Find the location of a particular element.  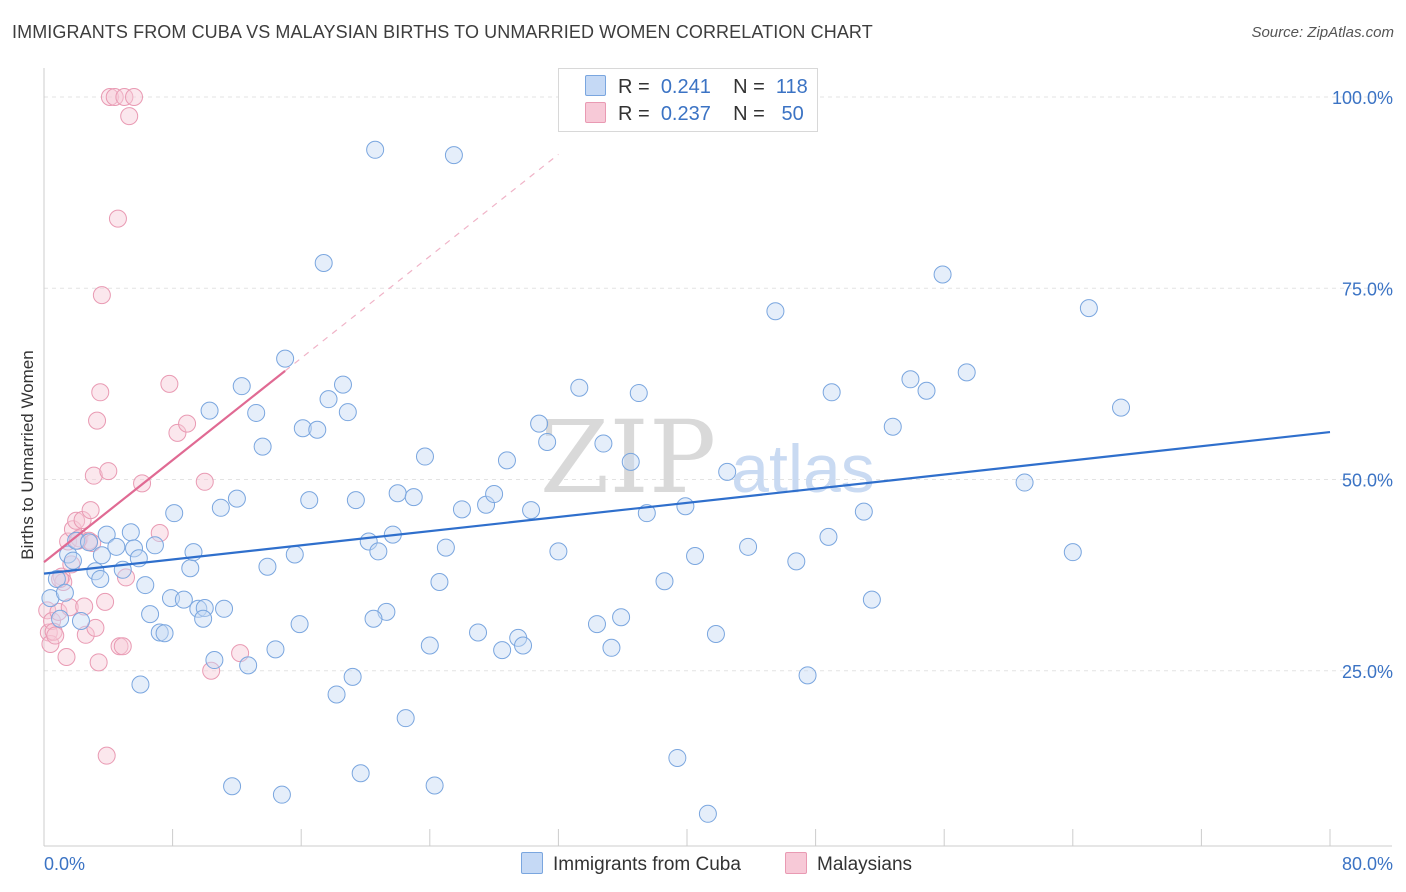

bottom-legend-malaysians: Malaysians is located at coordinates (848, 864).